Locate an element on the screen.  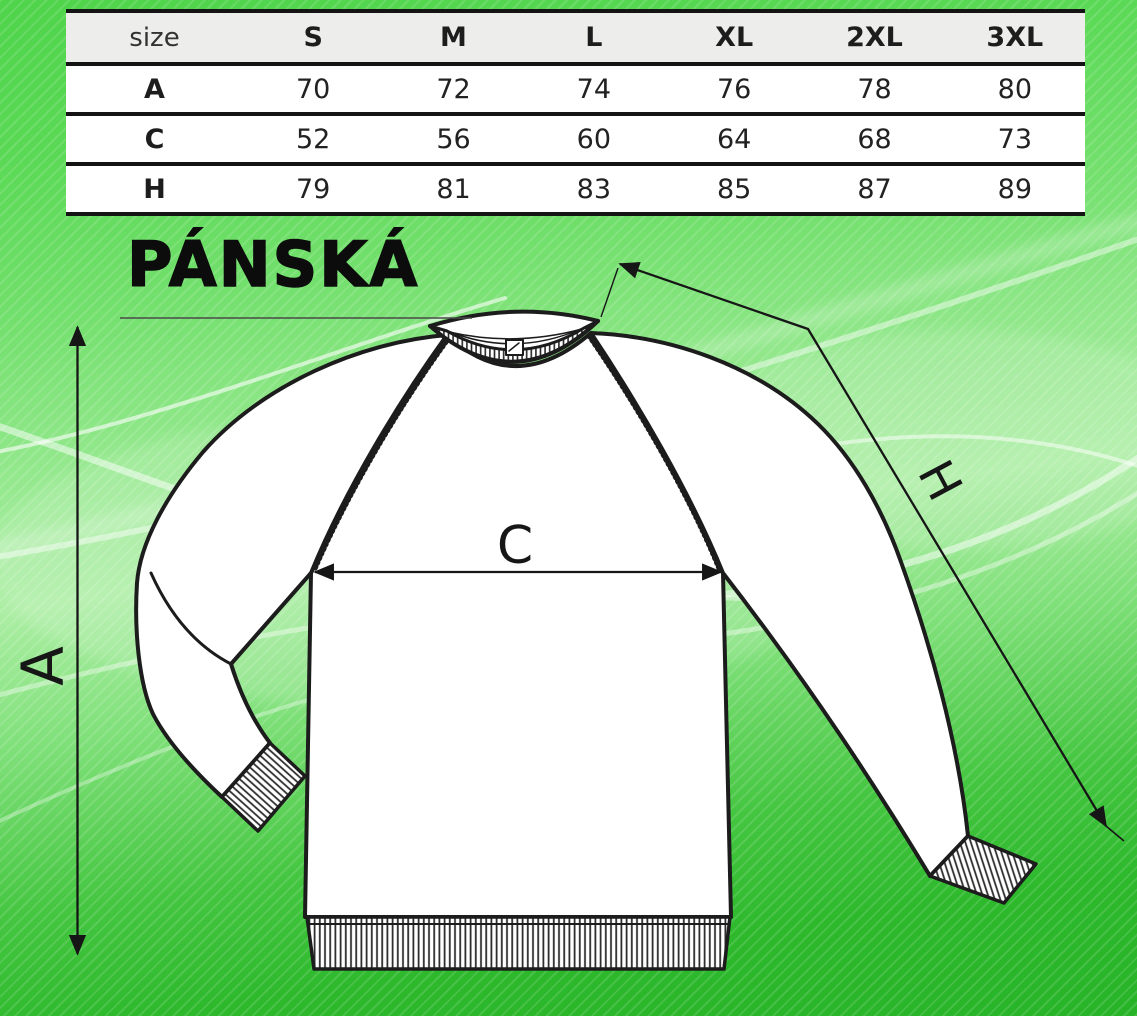
measure-label-a: A is located at coordinates (43, 666).